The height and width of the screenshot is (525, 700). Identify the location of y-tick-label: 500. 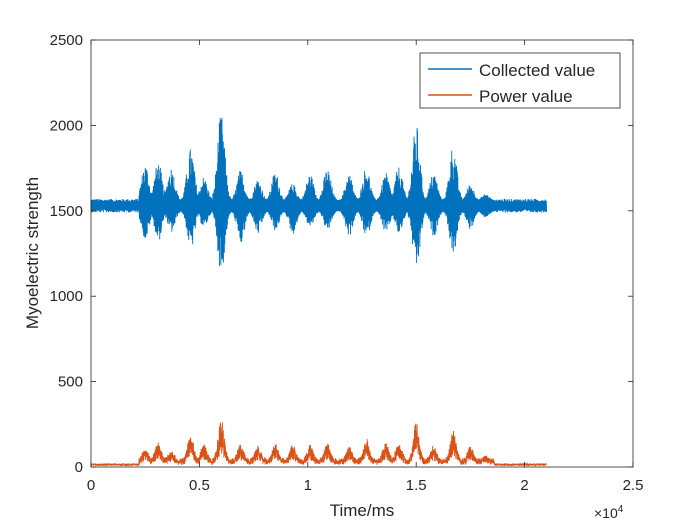
(70, 382).